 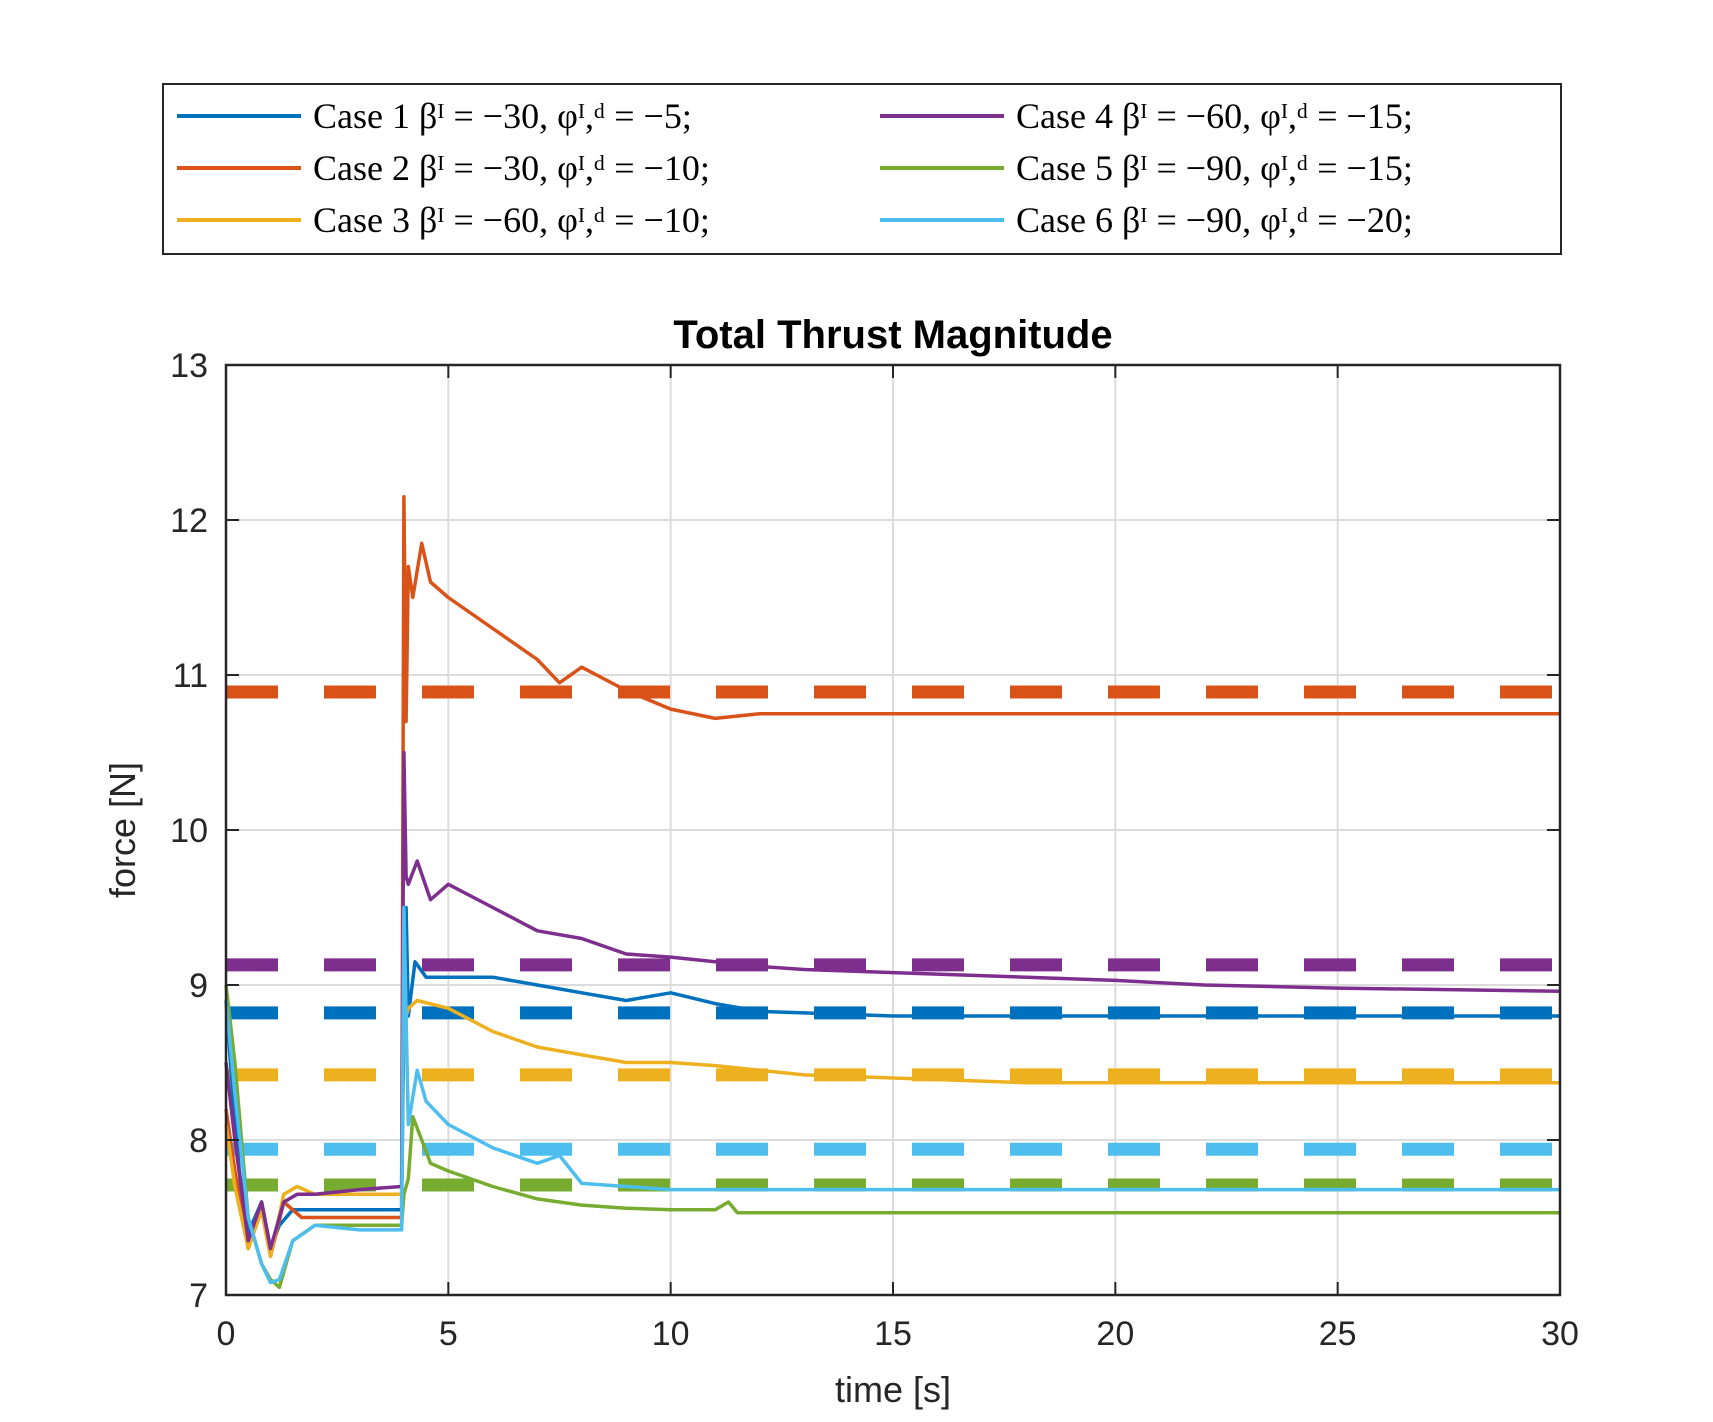 What do you see at coordinates (1115, 1334) in the screenshot?
I see `x-tick-label: 20` at bounding box center [1115, 1334].